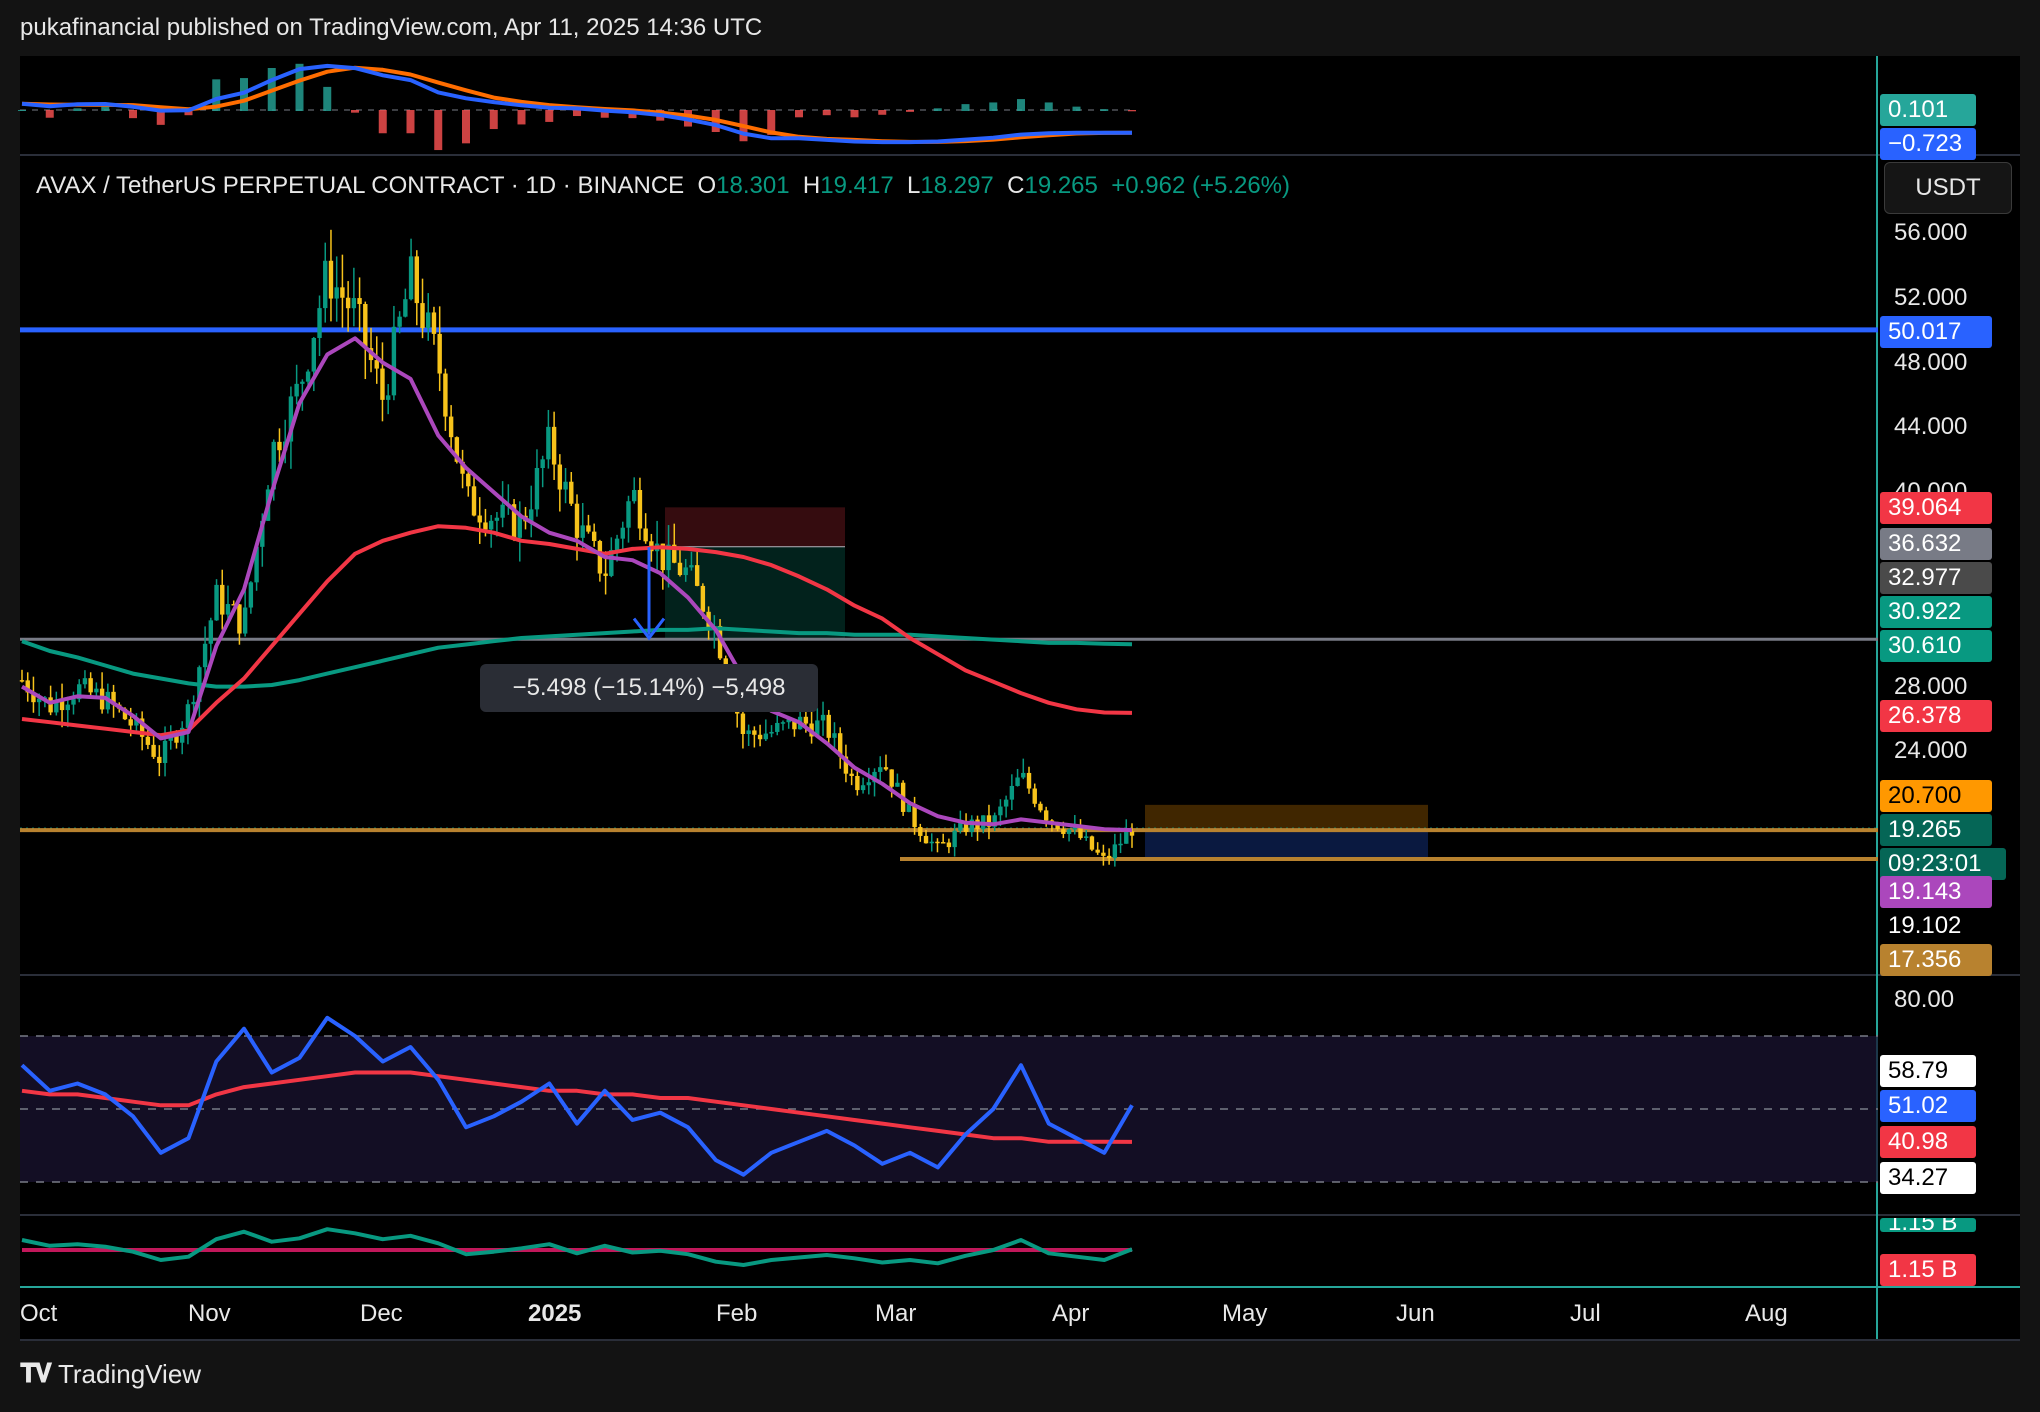 Image resolution: width=2040 pixels, height=1412 pixels. What do you see at coordinates (577, 1096) in the screenshot?
I see `rsi-line` at bounding box center [577, 1096].